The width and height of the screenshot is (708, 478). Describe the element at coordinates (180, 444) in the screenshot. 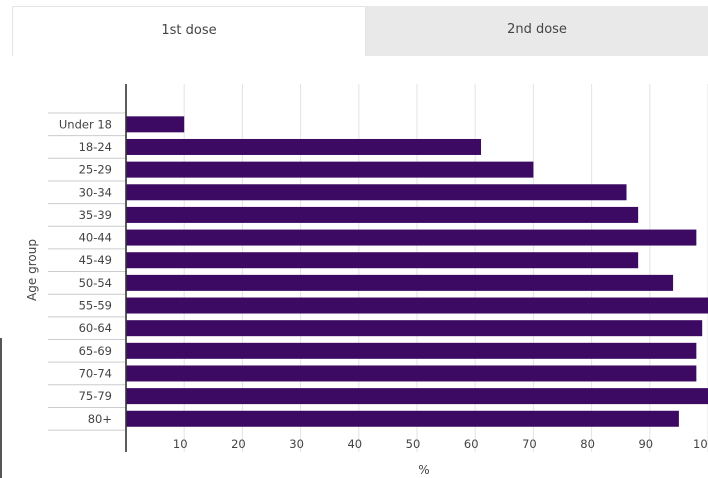

I see `x-tick-label: 10` at that location.